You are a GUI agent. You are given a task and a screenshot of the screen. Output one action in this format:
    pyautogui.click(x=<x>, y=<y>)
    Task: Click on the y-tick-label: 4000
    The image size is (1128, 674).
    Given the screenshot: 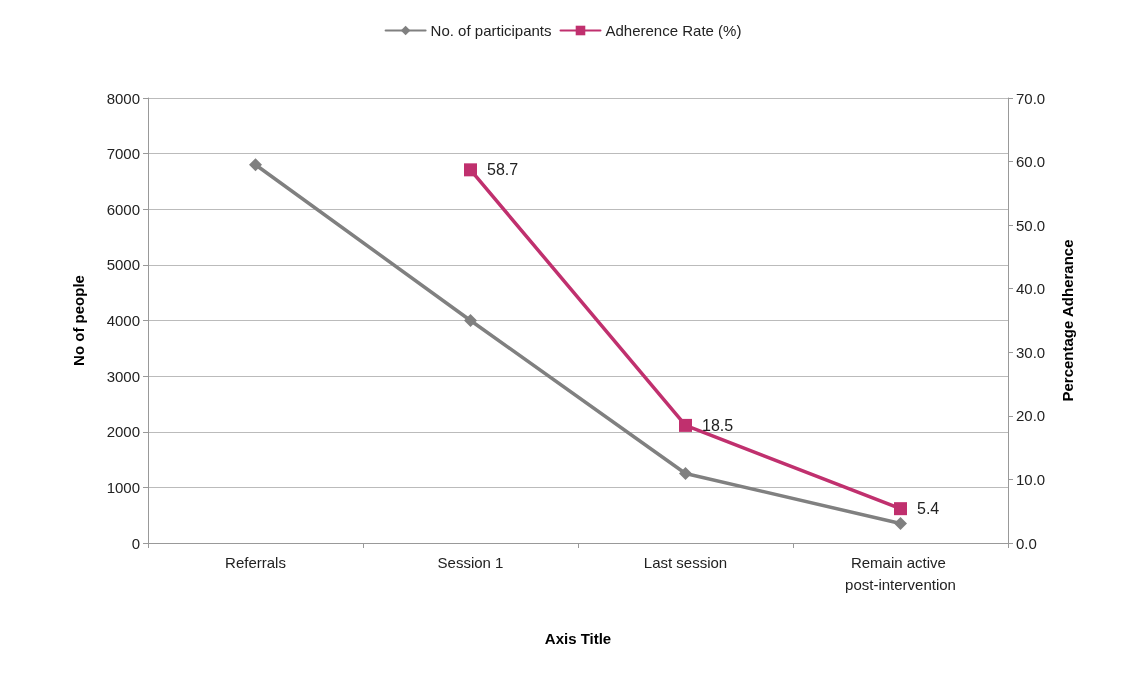 What is the action you would take?
    pyautogui.click(x=123, y=320)
    